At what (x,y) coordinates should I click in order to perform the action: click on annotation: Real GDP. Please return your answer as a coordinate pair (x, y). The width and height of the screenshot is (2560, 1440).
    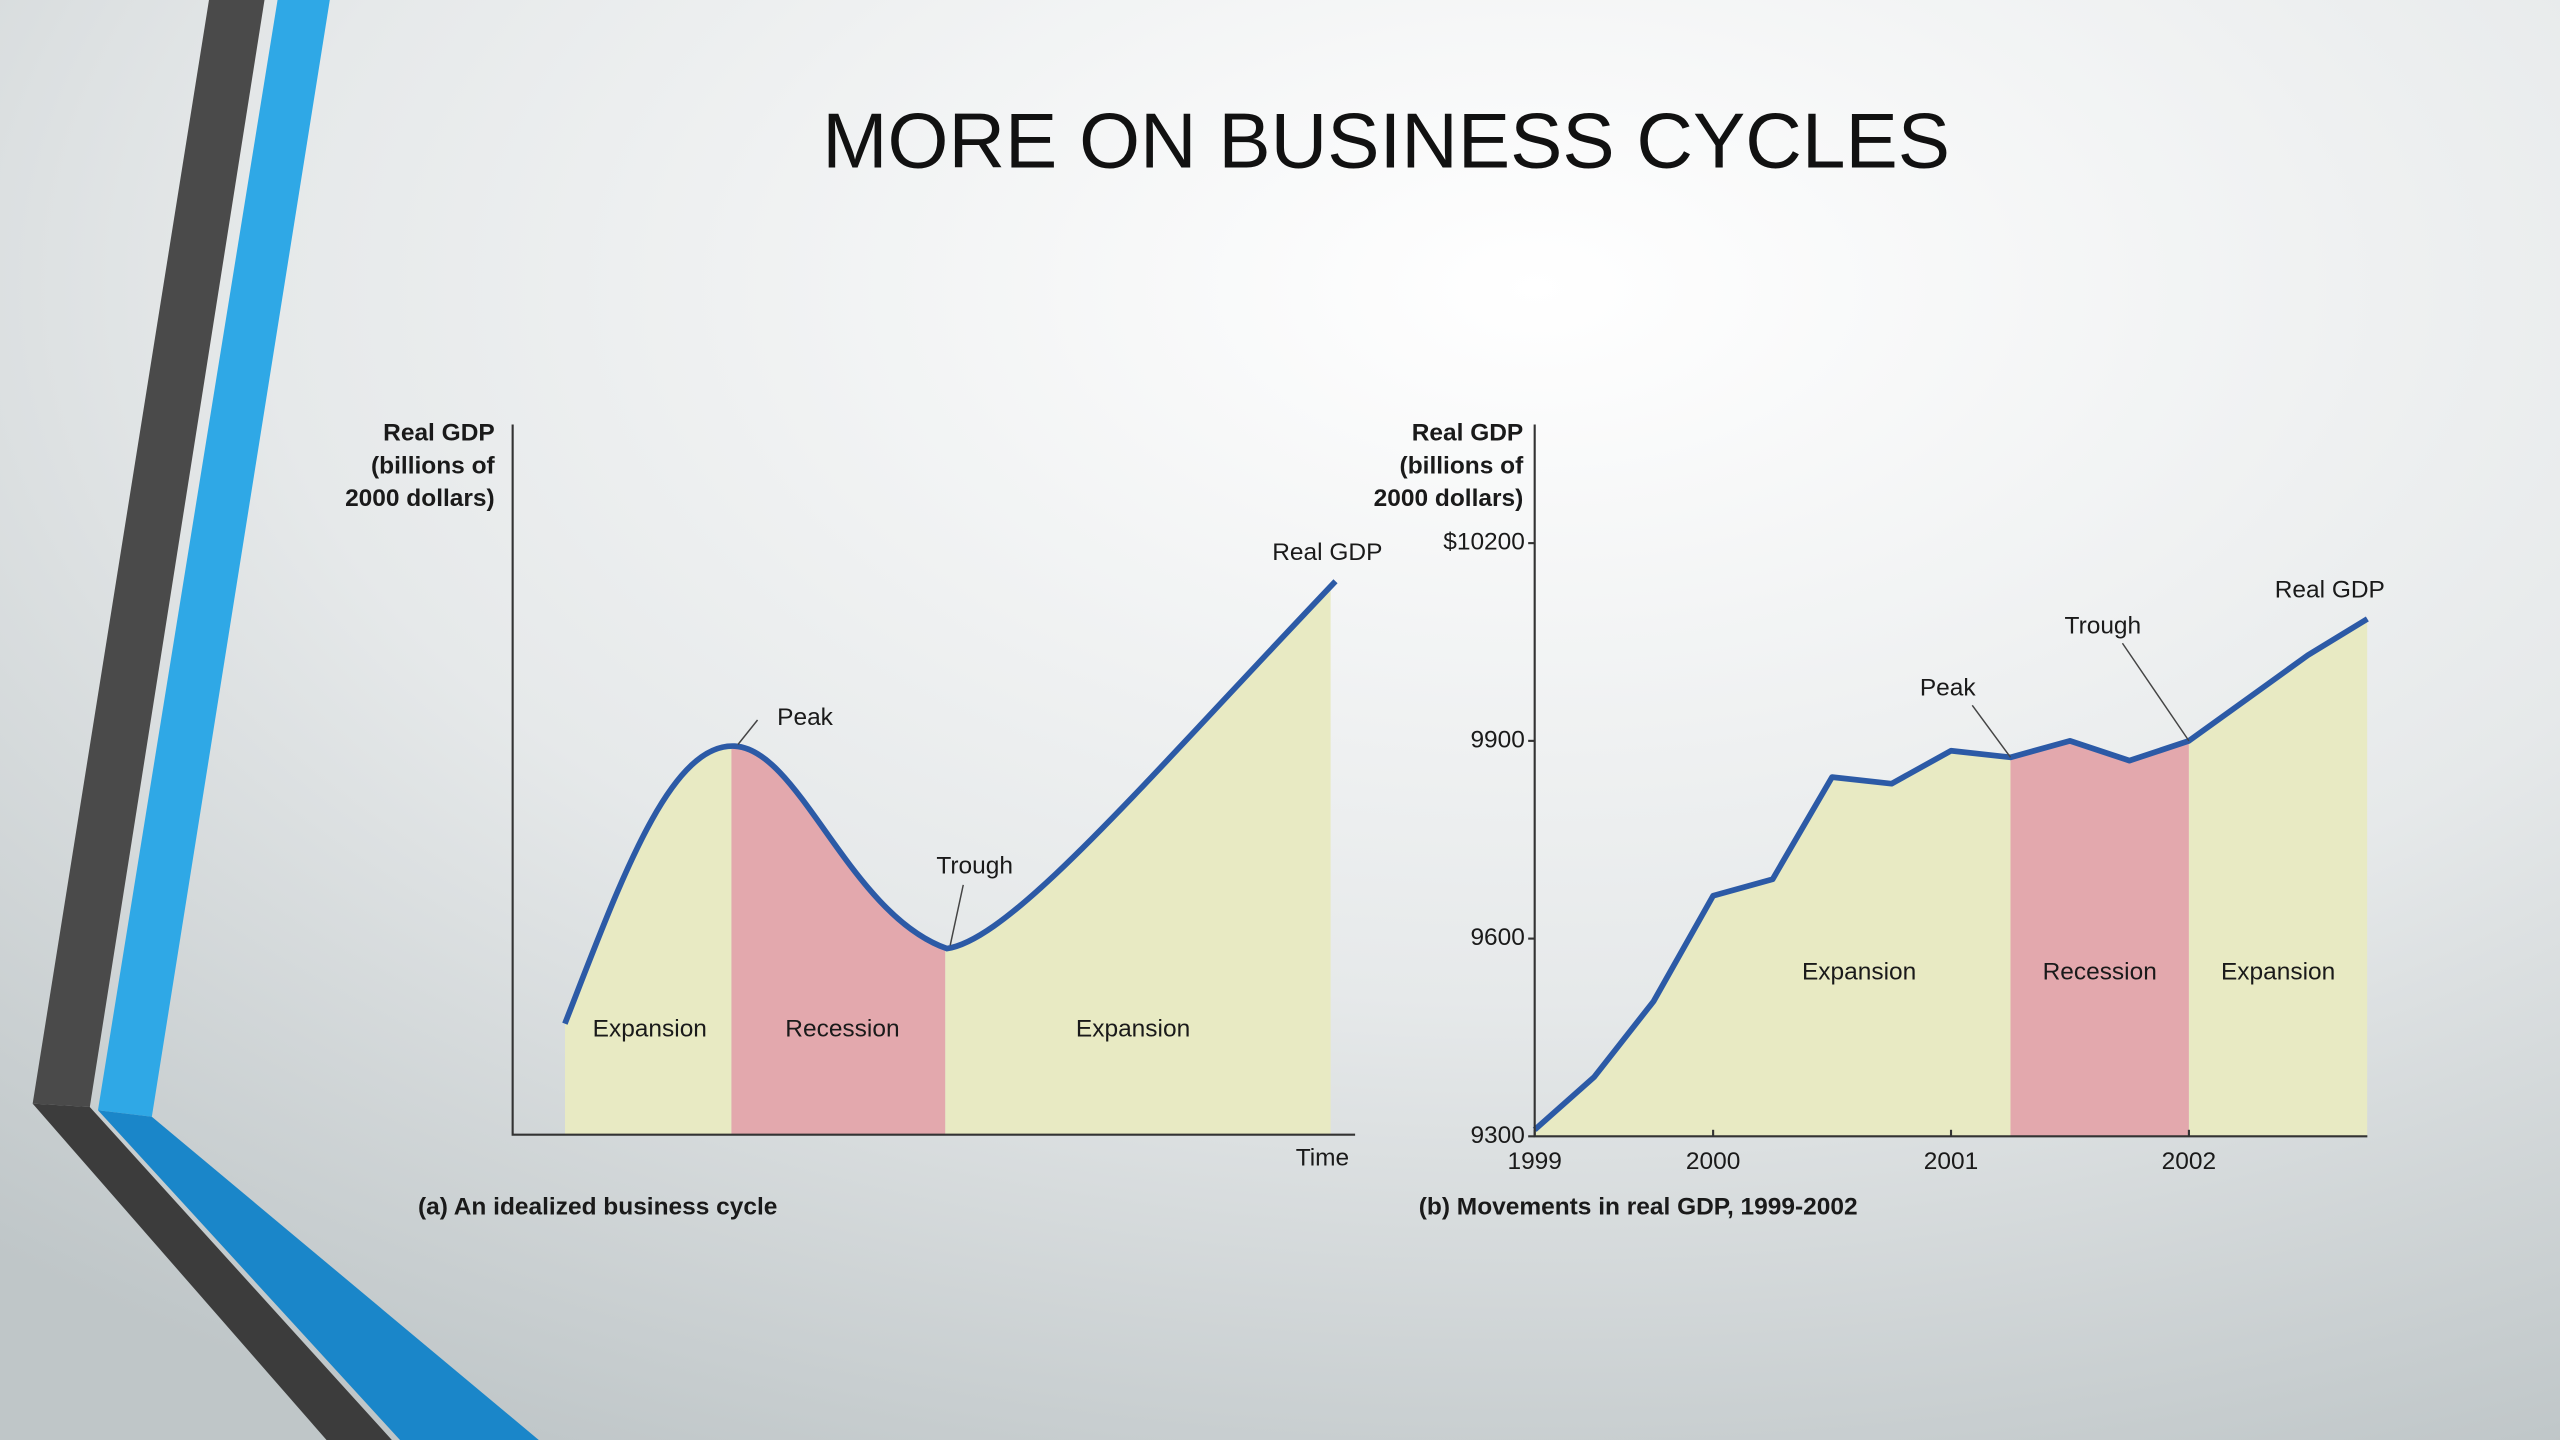
    Looking at the image, I should click on (1327, 552).